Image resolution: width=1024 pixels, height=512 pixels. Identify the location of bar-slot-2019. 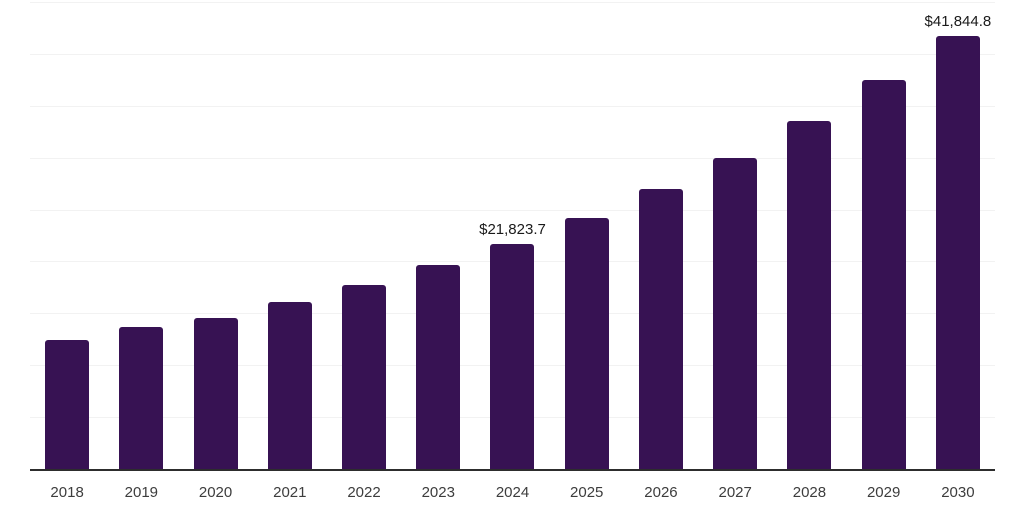
(141, 236).